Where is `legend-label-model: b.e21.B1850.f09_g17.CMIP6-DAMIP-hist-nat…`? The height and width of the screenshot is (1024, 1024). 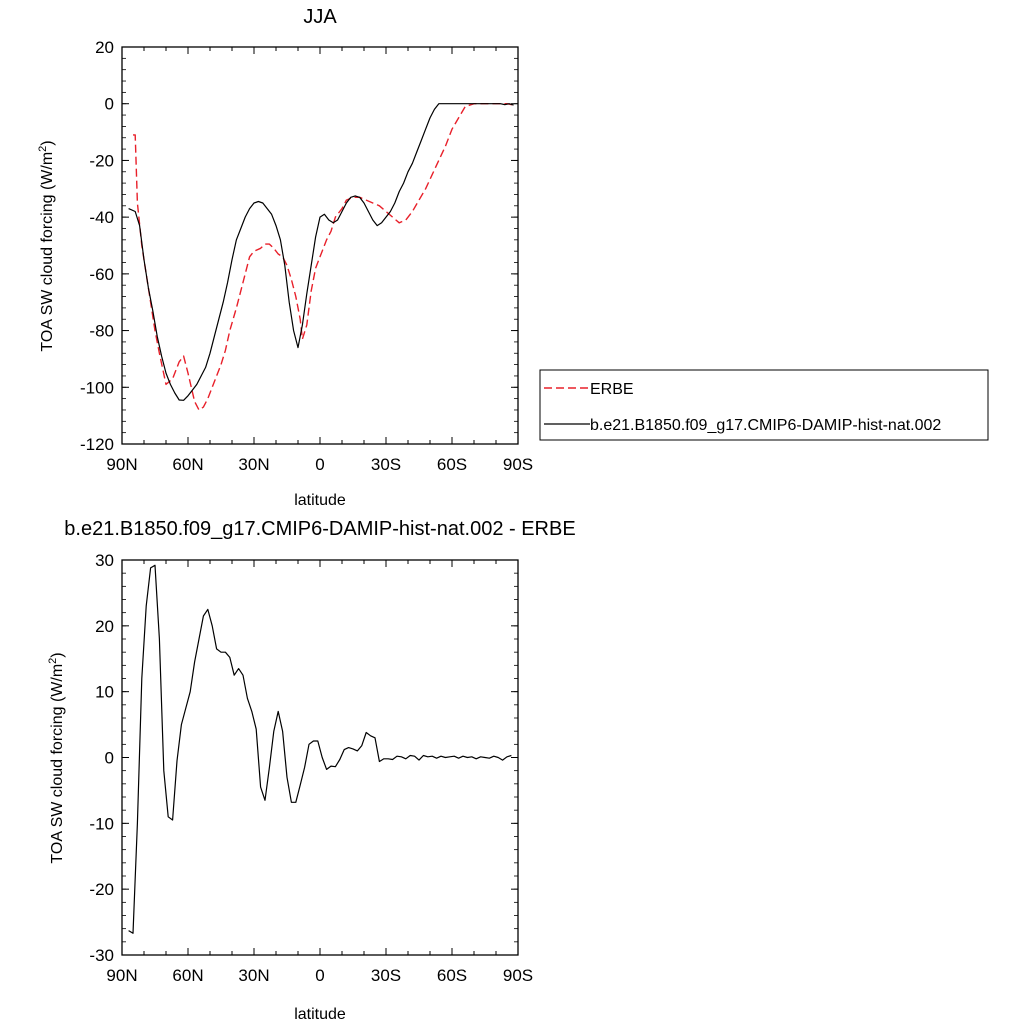
legend-label-model: b.e21.B1850.f09_g17.CMIP6-DAMIP-hist-nat… is located at coordinates (765, 425).